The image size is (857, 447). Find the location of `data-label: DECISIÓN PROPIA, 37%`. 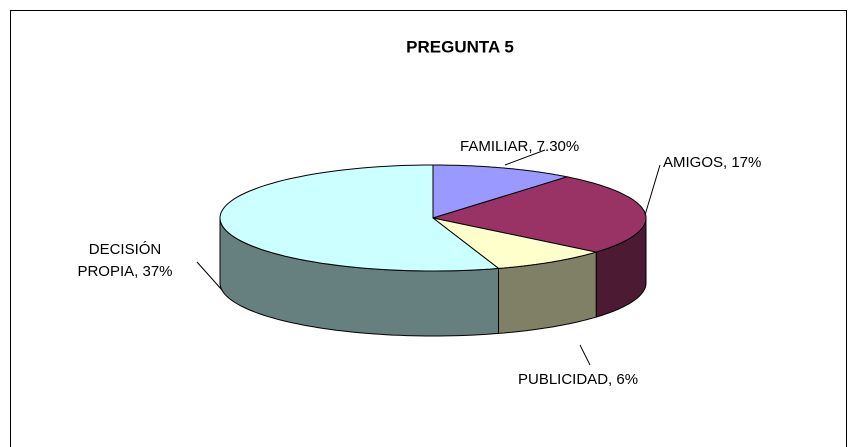

data-label: DECISIÓN PROPIA, 37% is located at coordinates (124, 260).